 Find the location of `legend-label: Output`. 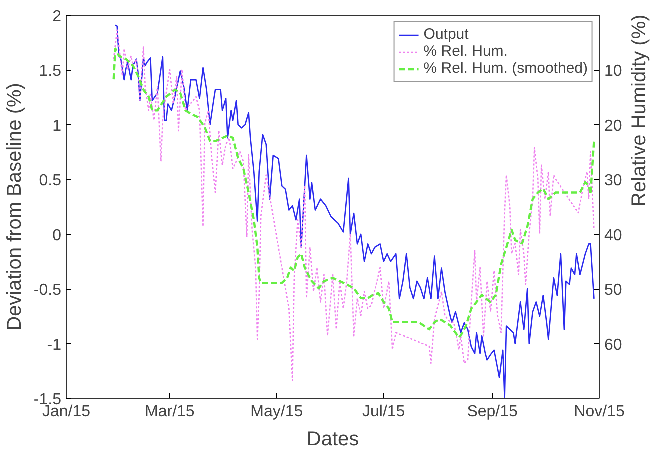

legend-label: Output is located at coordinates (446, 34).